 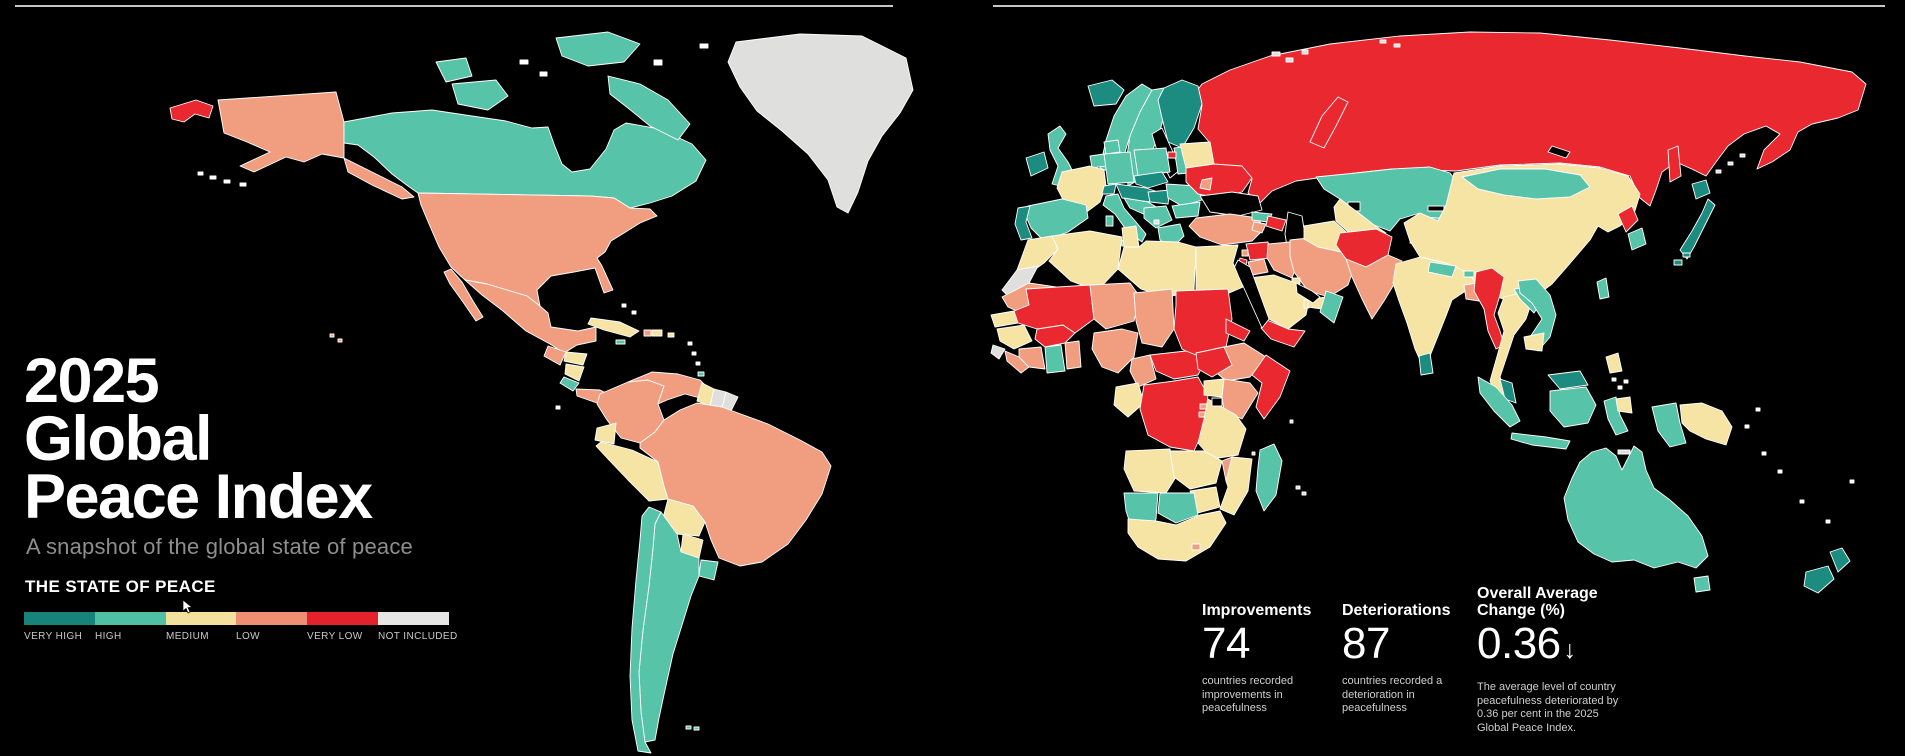 What do you see at coordinates (191, 111) in the screenshot?
I see `country-chukotka-wrap` at bounding box center [191, 111].